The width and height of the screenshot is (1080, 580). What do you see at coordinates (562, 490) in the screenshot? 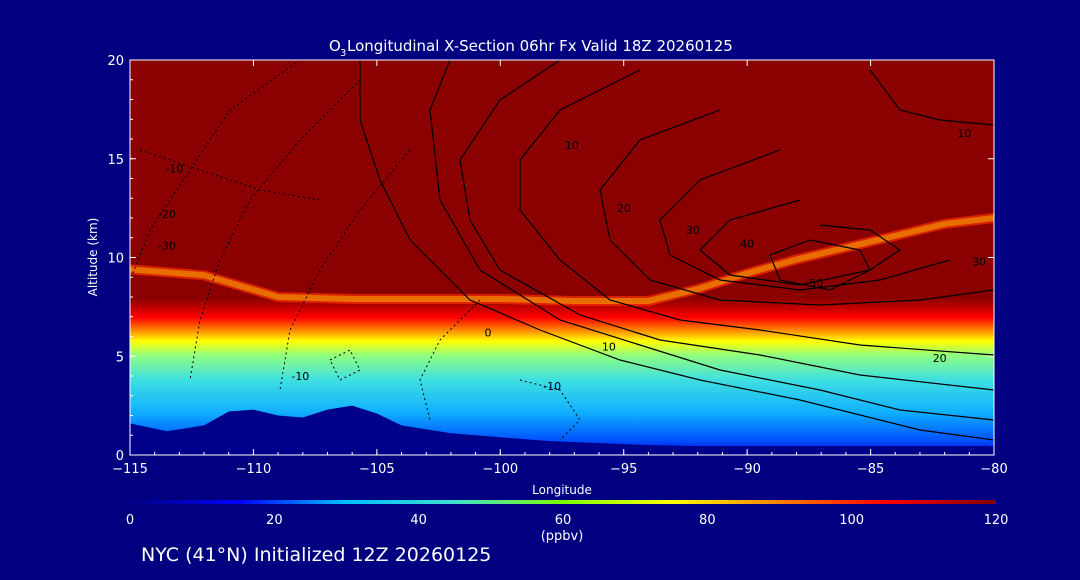
I see `x-axis-label: Longitude` at bounding box center [562, 490].